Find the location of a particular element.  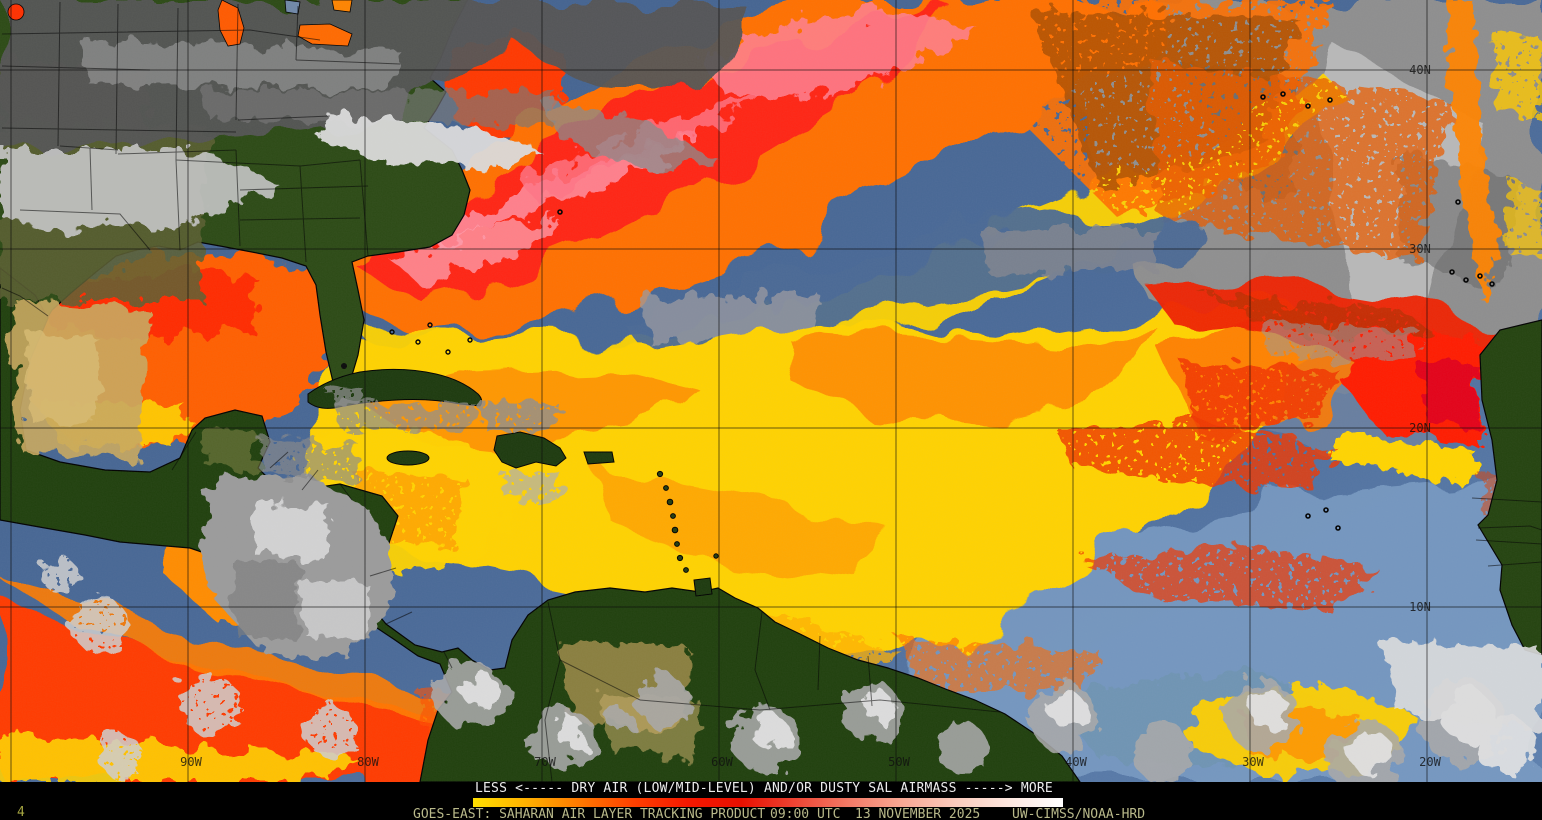

product-time: 09:00 UTC is located at coordinates (805, 813).